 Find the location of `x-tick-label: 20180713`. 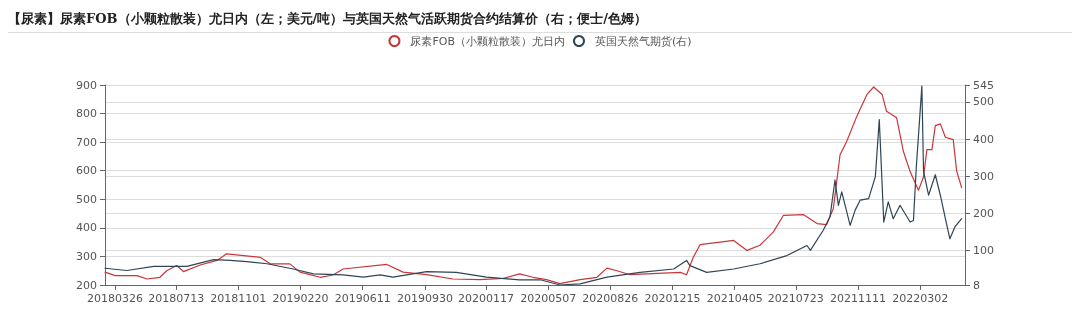

x-tick-label: 20180713 is located at coordinates (176, 298).